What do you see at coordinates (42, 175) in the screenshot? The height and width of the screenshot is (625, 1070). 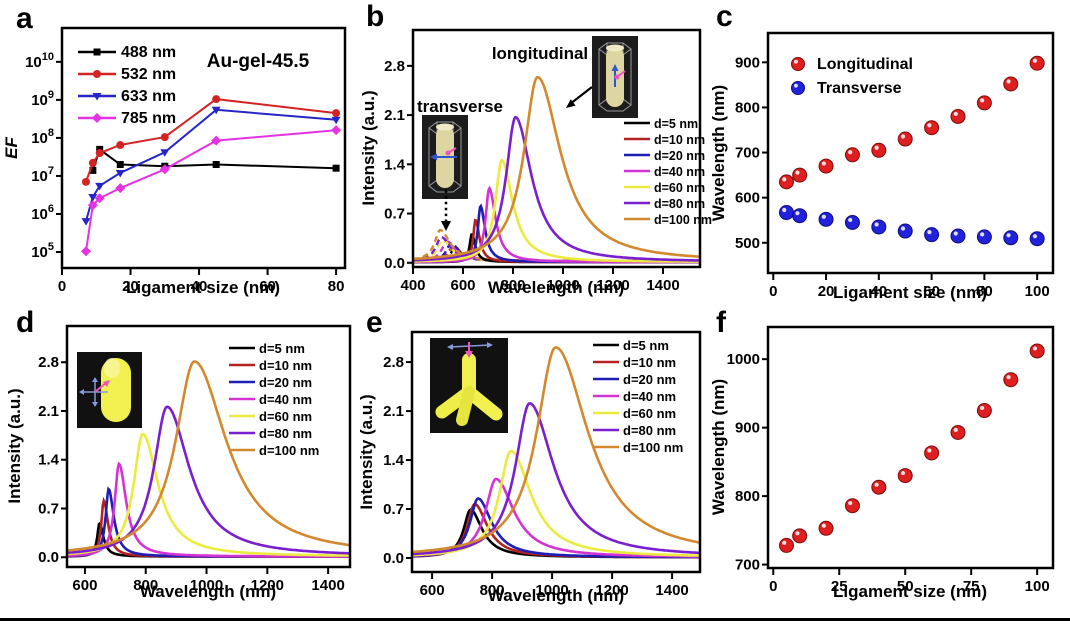 I see `y-tick-label: 10⁷` at bounding box center [42, 175].